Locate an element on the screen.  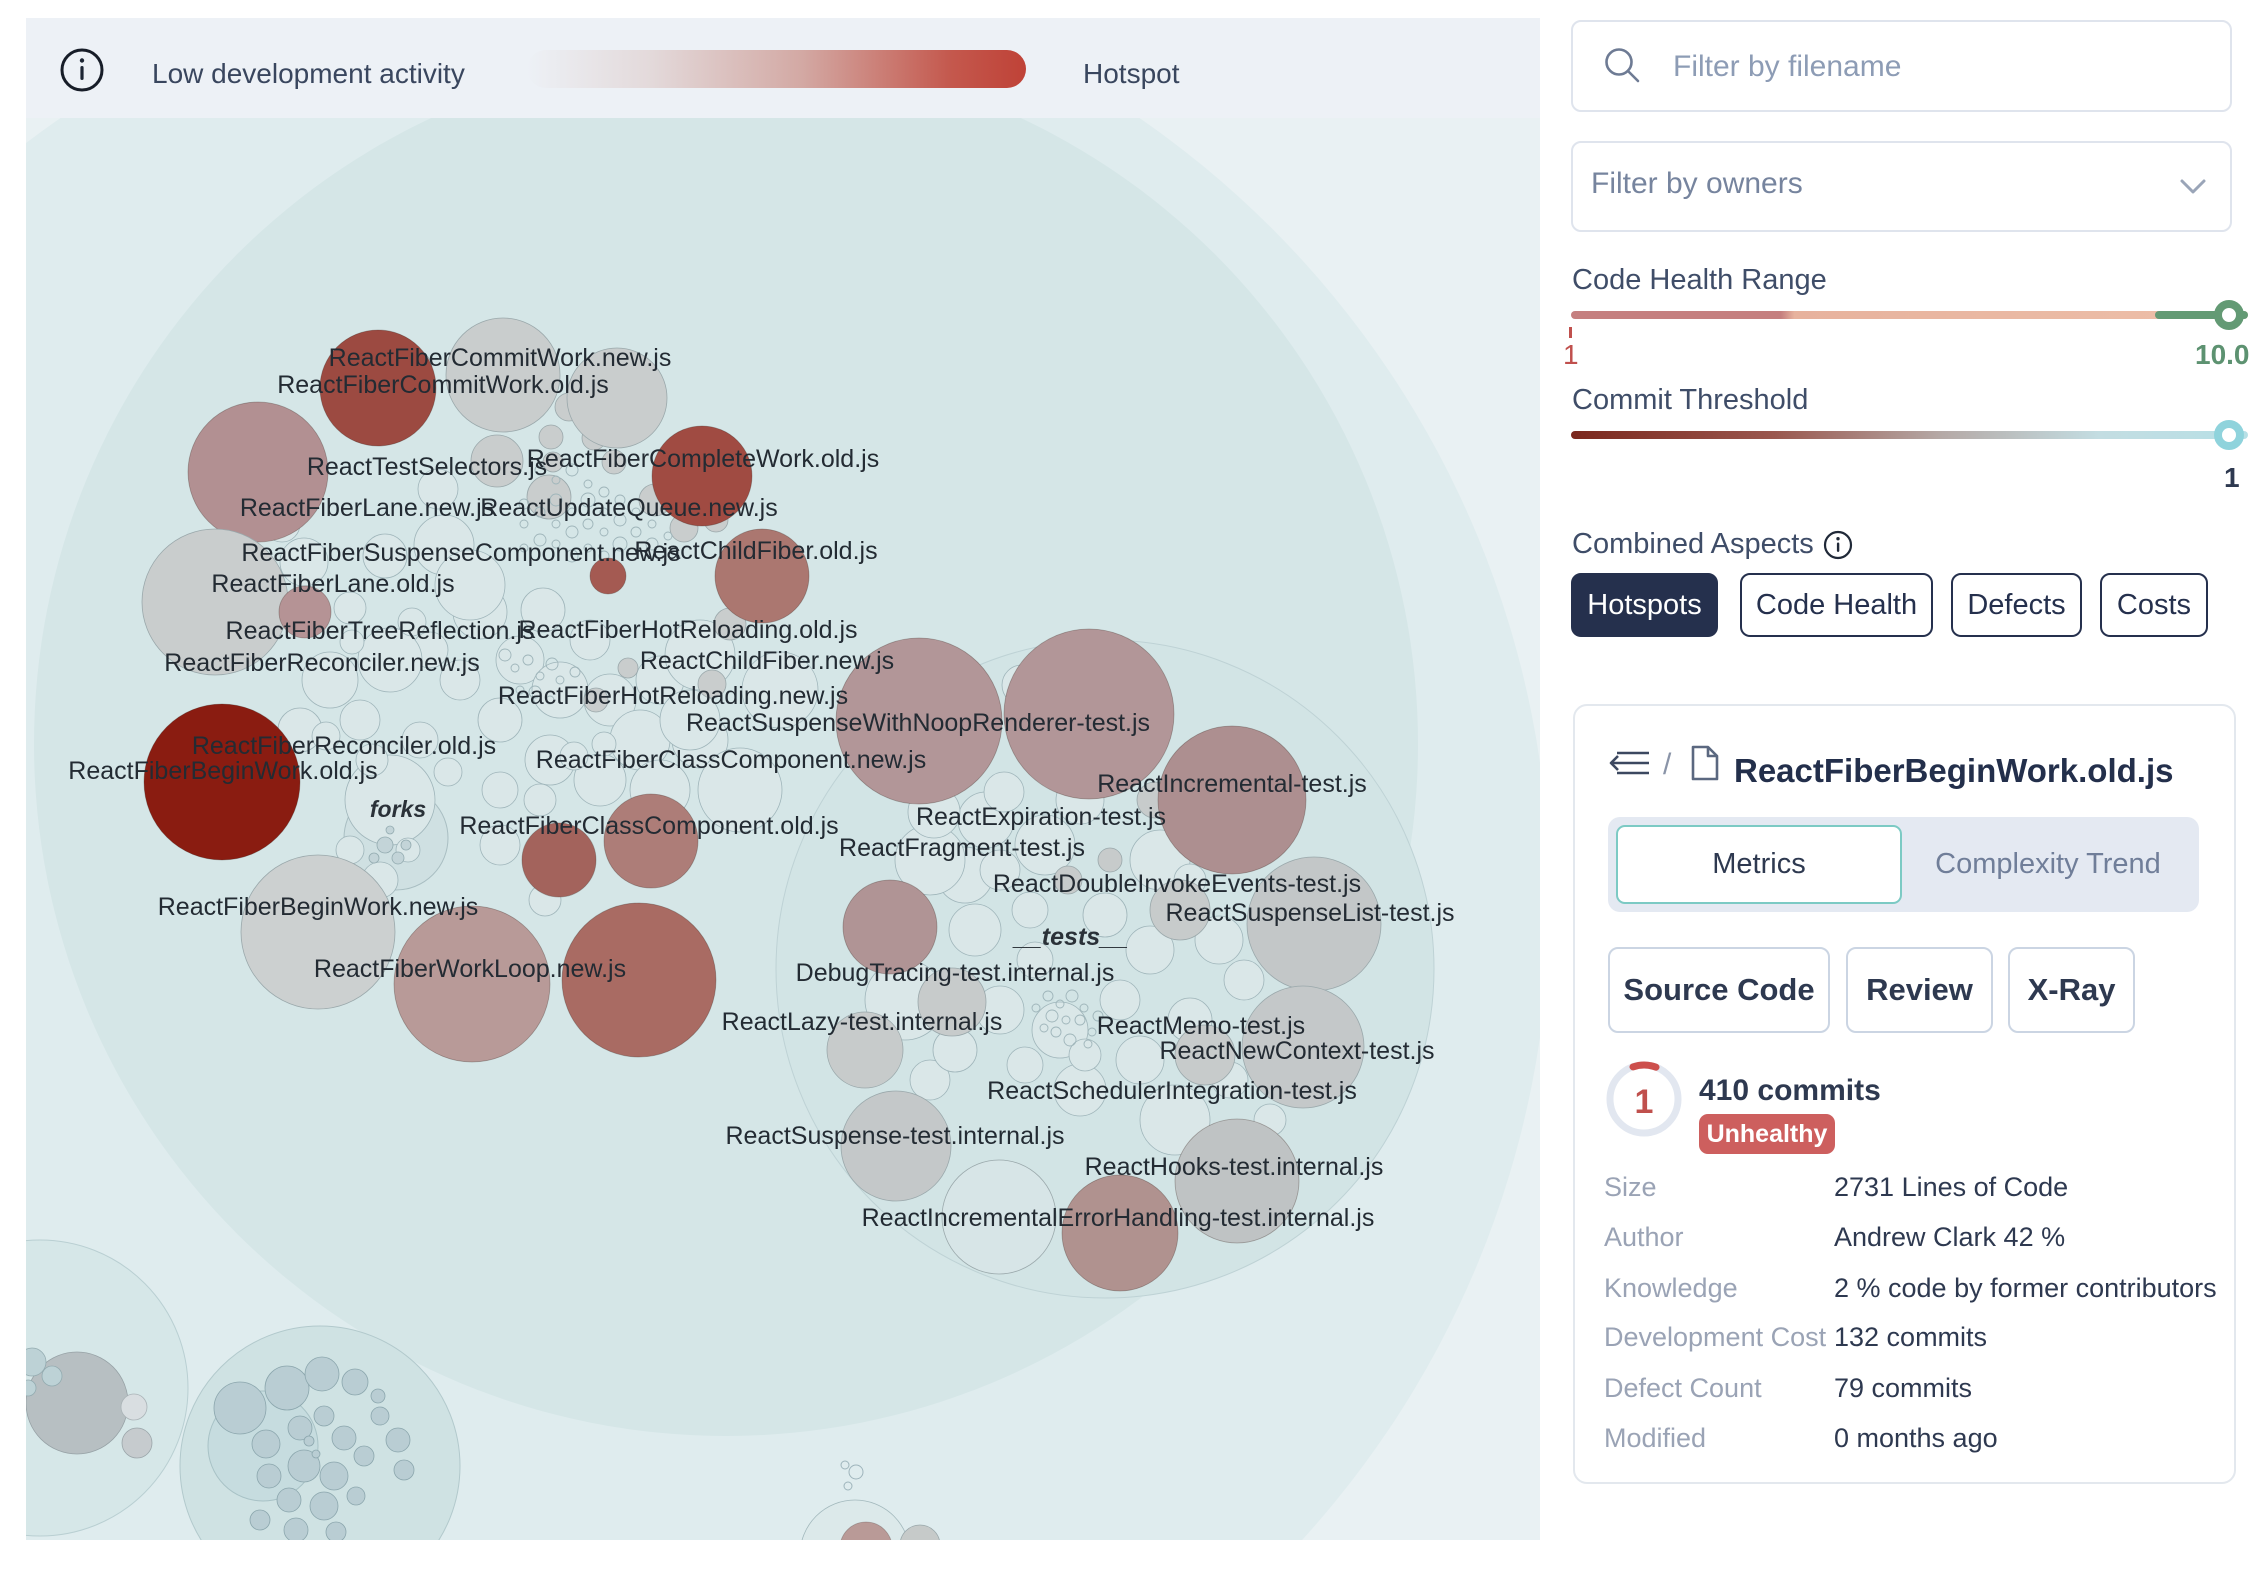
svg-text: ReactFiberHotReloading.new.js is located at coordinates (673, 696).